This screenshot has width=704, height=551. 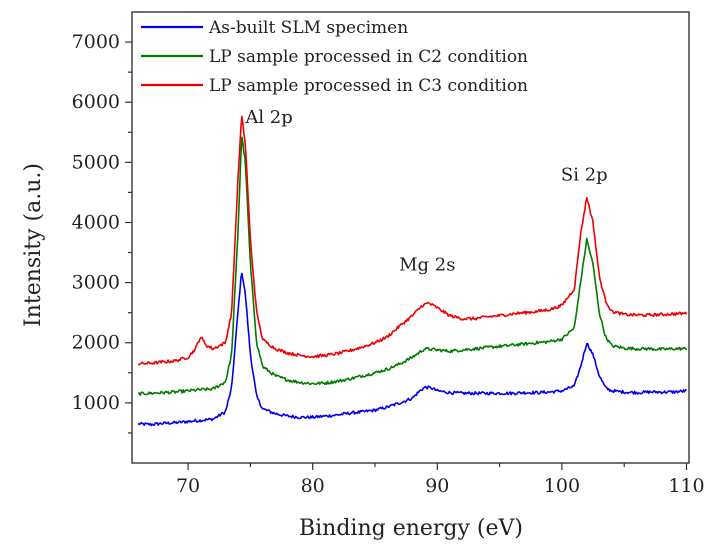 What do you see at coordinates (96, 222) in the screenshot?
I see `y-tick-label: 4000` at bounding box center [96, 222].